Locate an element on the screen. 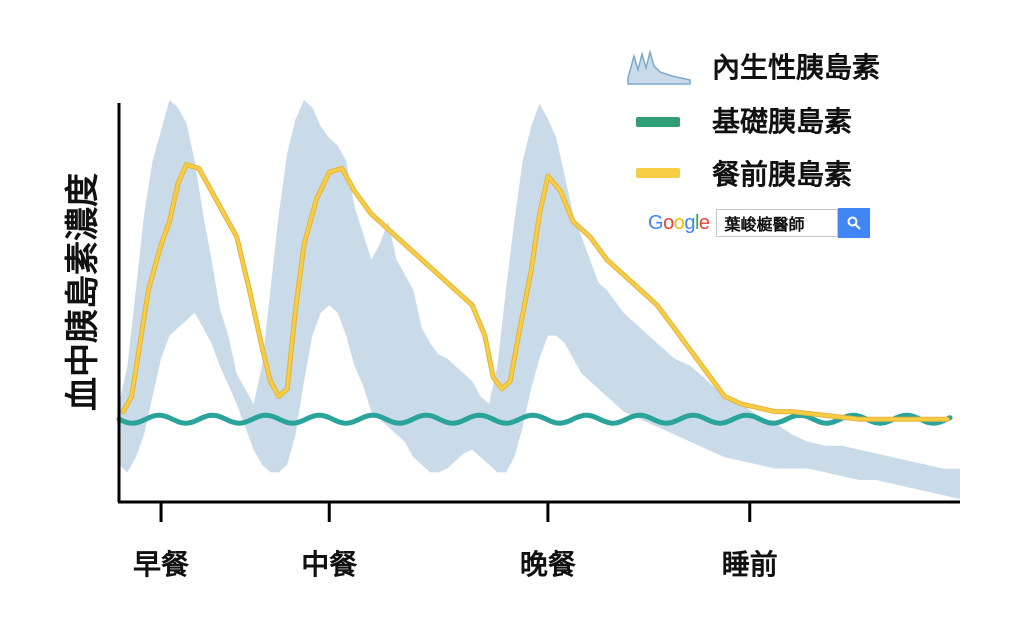 This screenshot has height=619, width=1024. y-axis-label: 血中胰島素濃度 is located at coordinates (83, 292).